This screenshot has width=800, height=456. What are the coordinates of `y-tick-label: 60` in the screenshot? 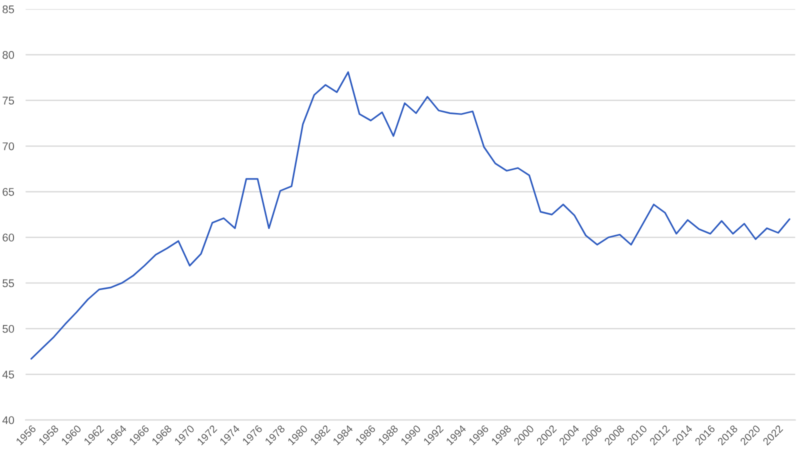 It's located at (8, 238).